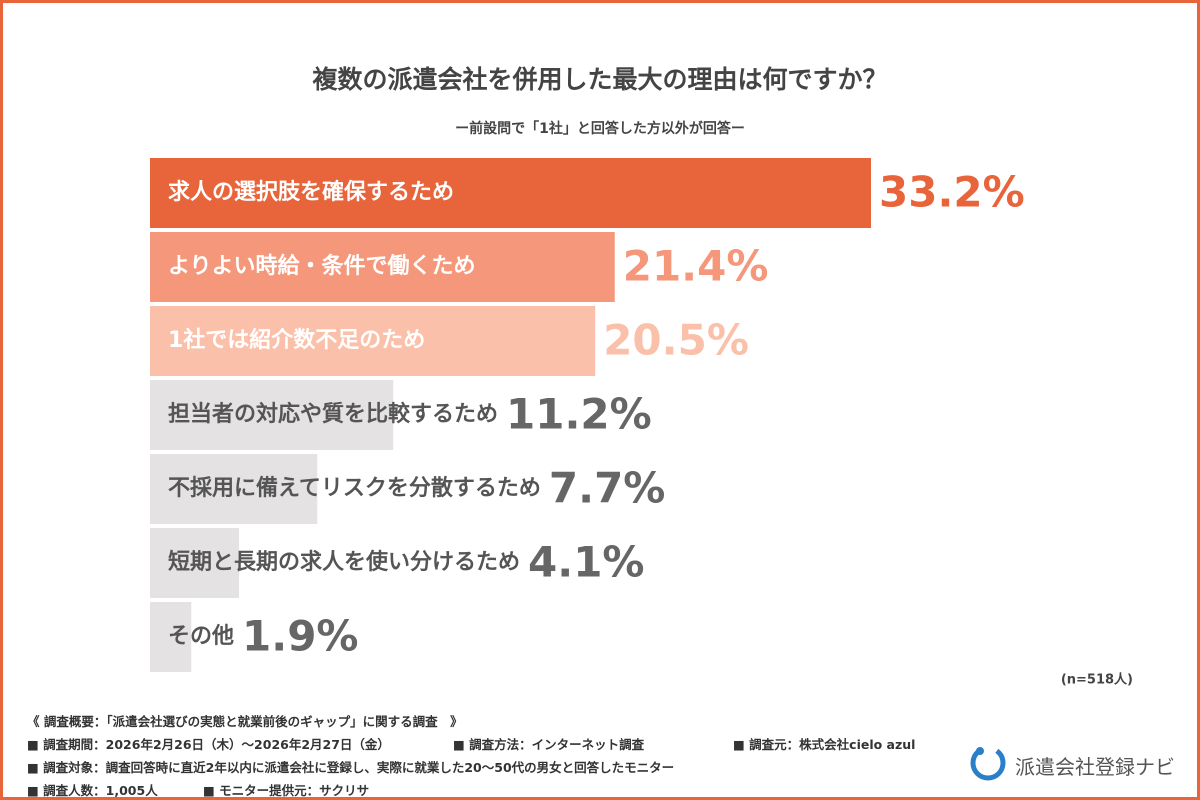 Image resolution: width=1200 pixels, height=800 pixels. What do you see at coordinates (311, 192) in the screenshot?
I see `category-label: 求人の選択肢を確保するため` at bounding box center [311, 192].